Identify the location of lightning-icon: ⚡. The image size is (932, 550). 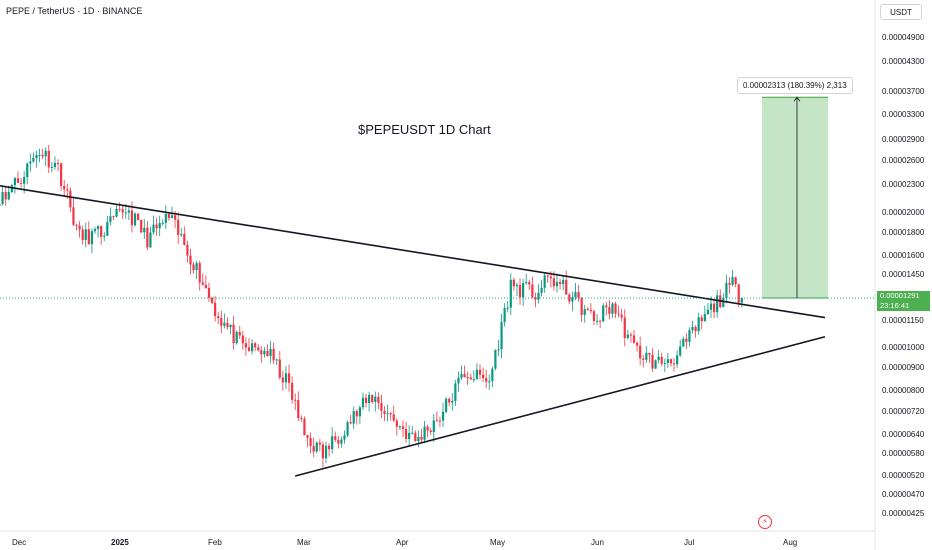
(765, 522).